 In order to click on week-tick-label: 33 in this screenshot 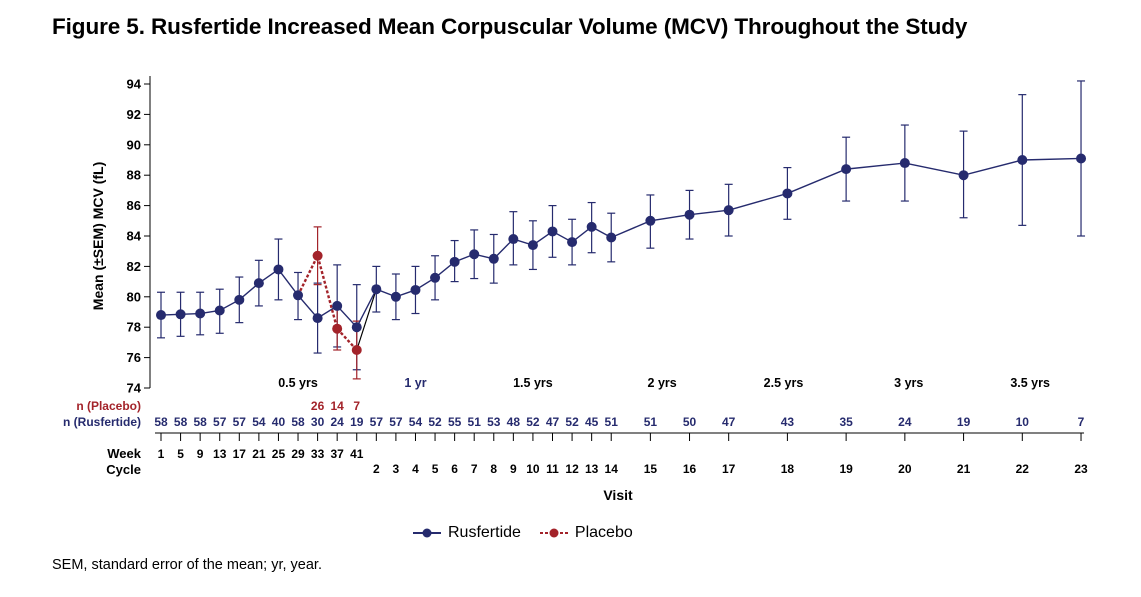, I will do `click(318, 454)`.